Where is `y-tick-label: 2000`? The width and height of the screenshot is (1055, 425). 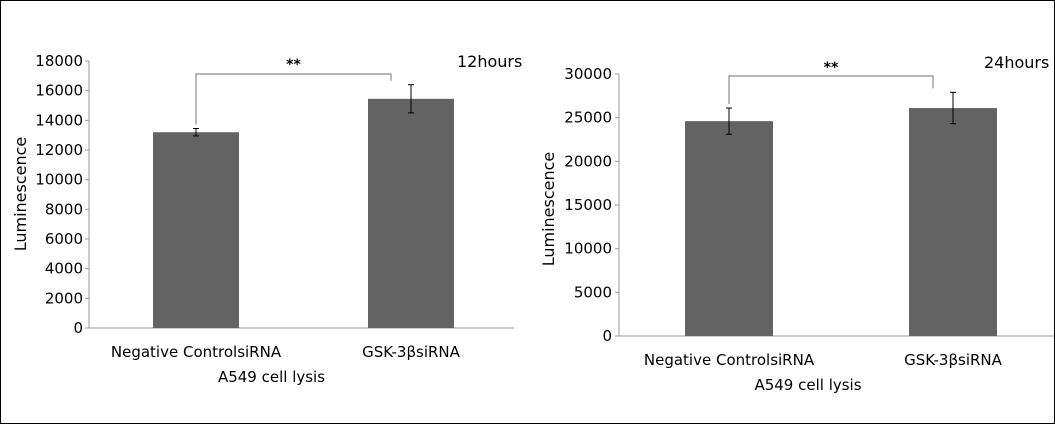 y-tick-label: 2000 is located at coordinates (64, 298).